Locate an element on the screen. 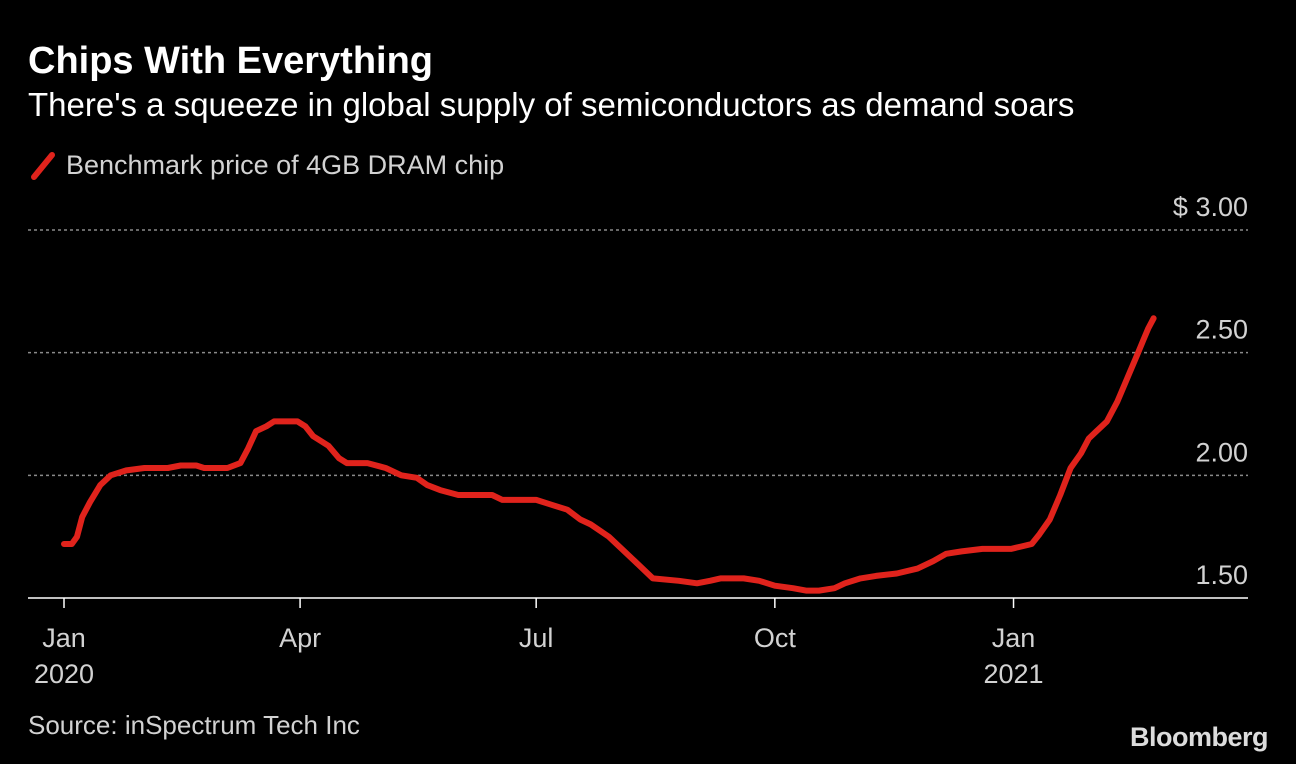  x-tick-label: Jul is located at coordinates (536, 638).